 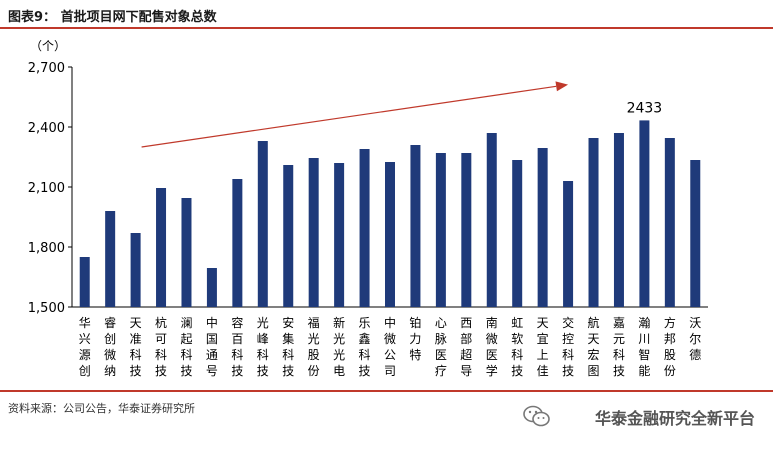 What do you see at coordinates (46, 308) in the screenshot?
I see `y-tick-label: 1,500` at bounding box center [46, 308].